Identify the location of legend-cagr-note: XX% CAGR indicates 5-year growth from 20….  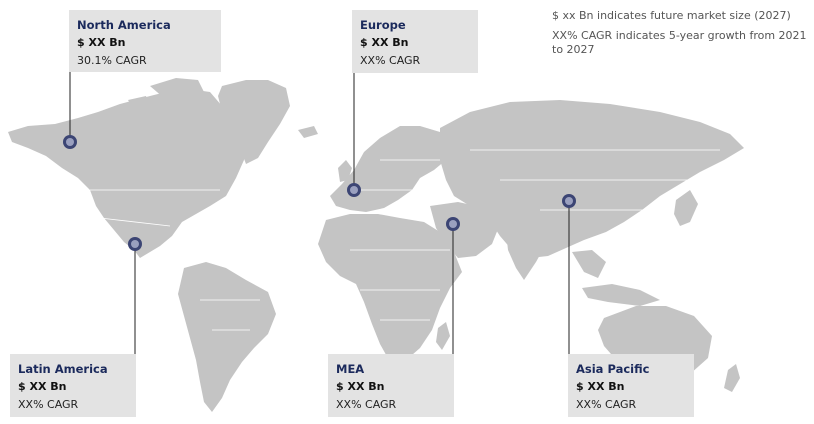
(679, 42).